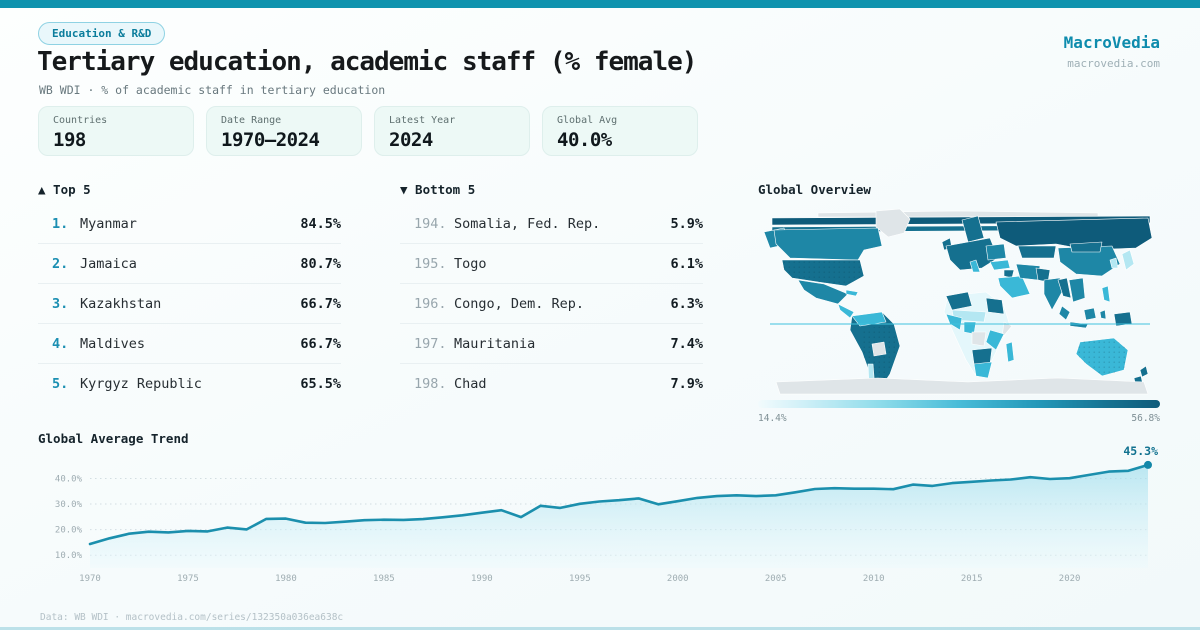 The height and width of the screenshot is (630, 1200). What do you see at coordinates (1145, 418) in the screenshot?
I see `legend-max-label: 56.8%` at bounding box center [1145, 418].